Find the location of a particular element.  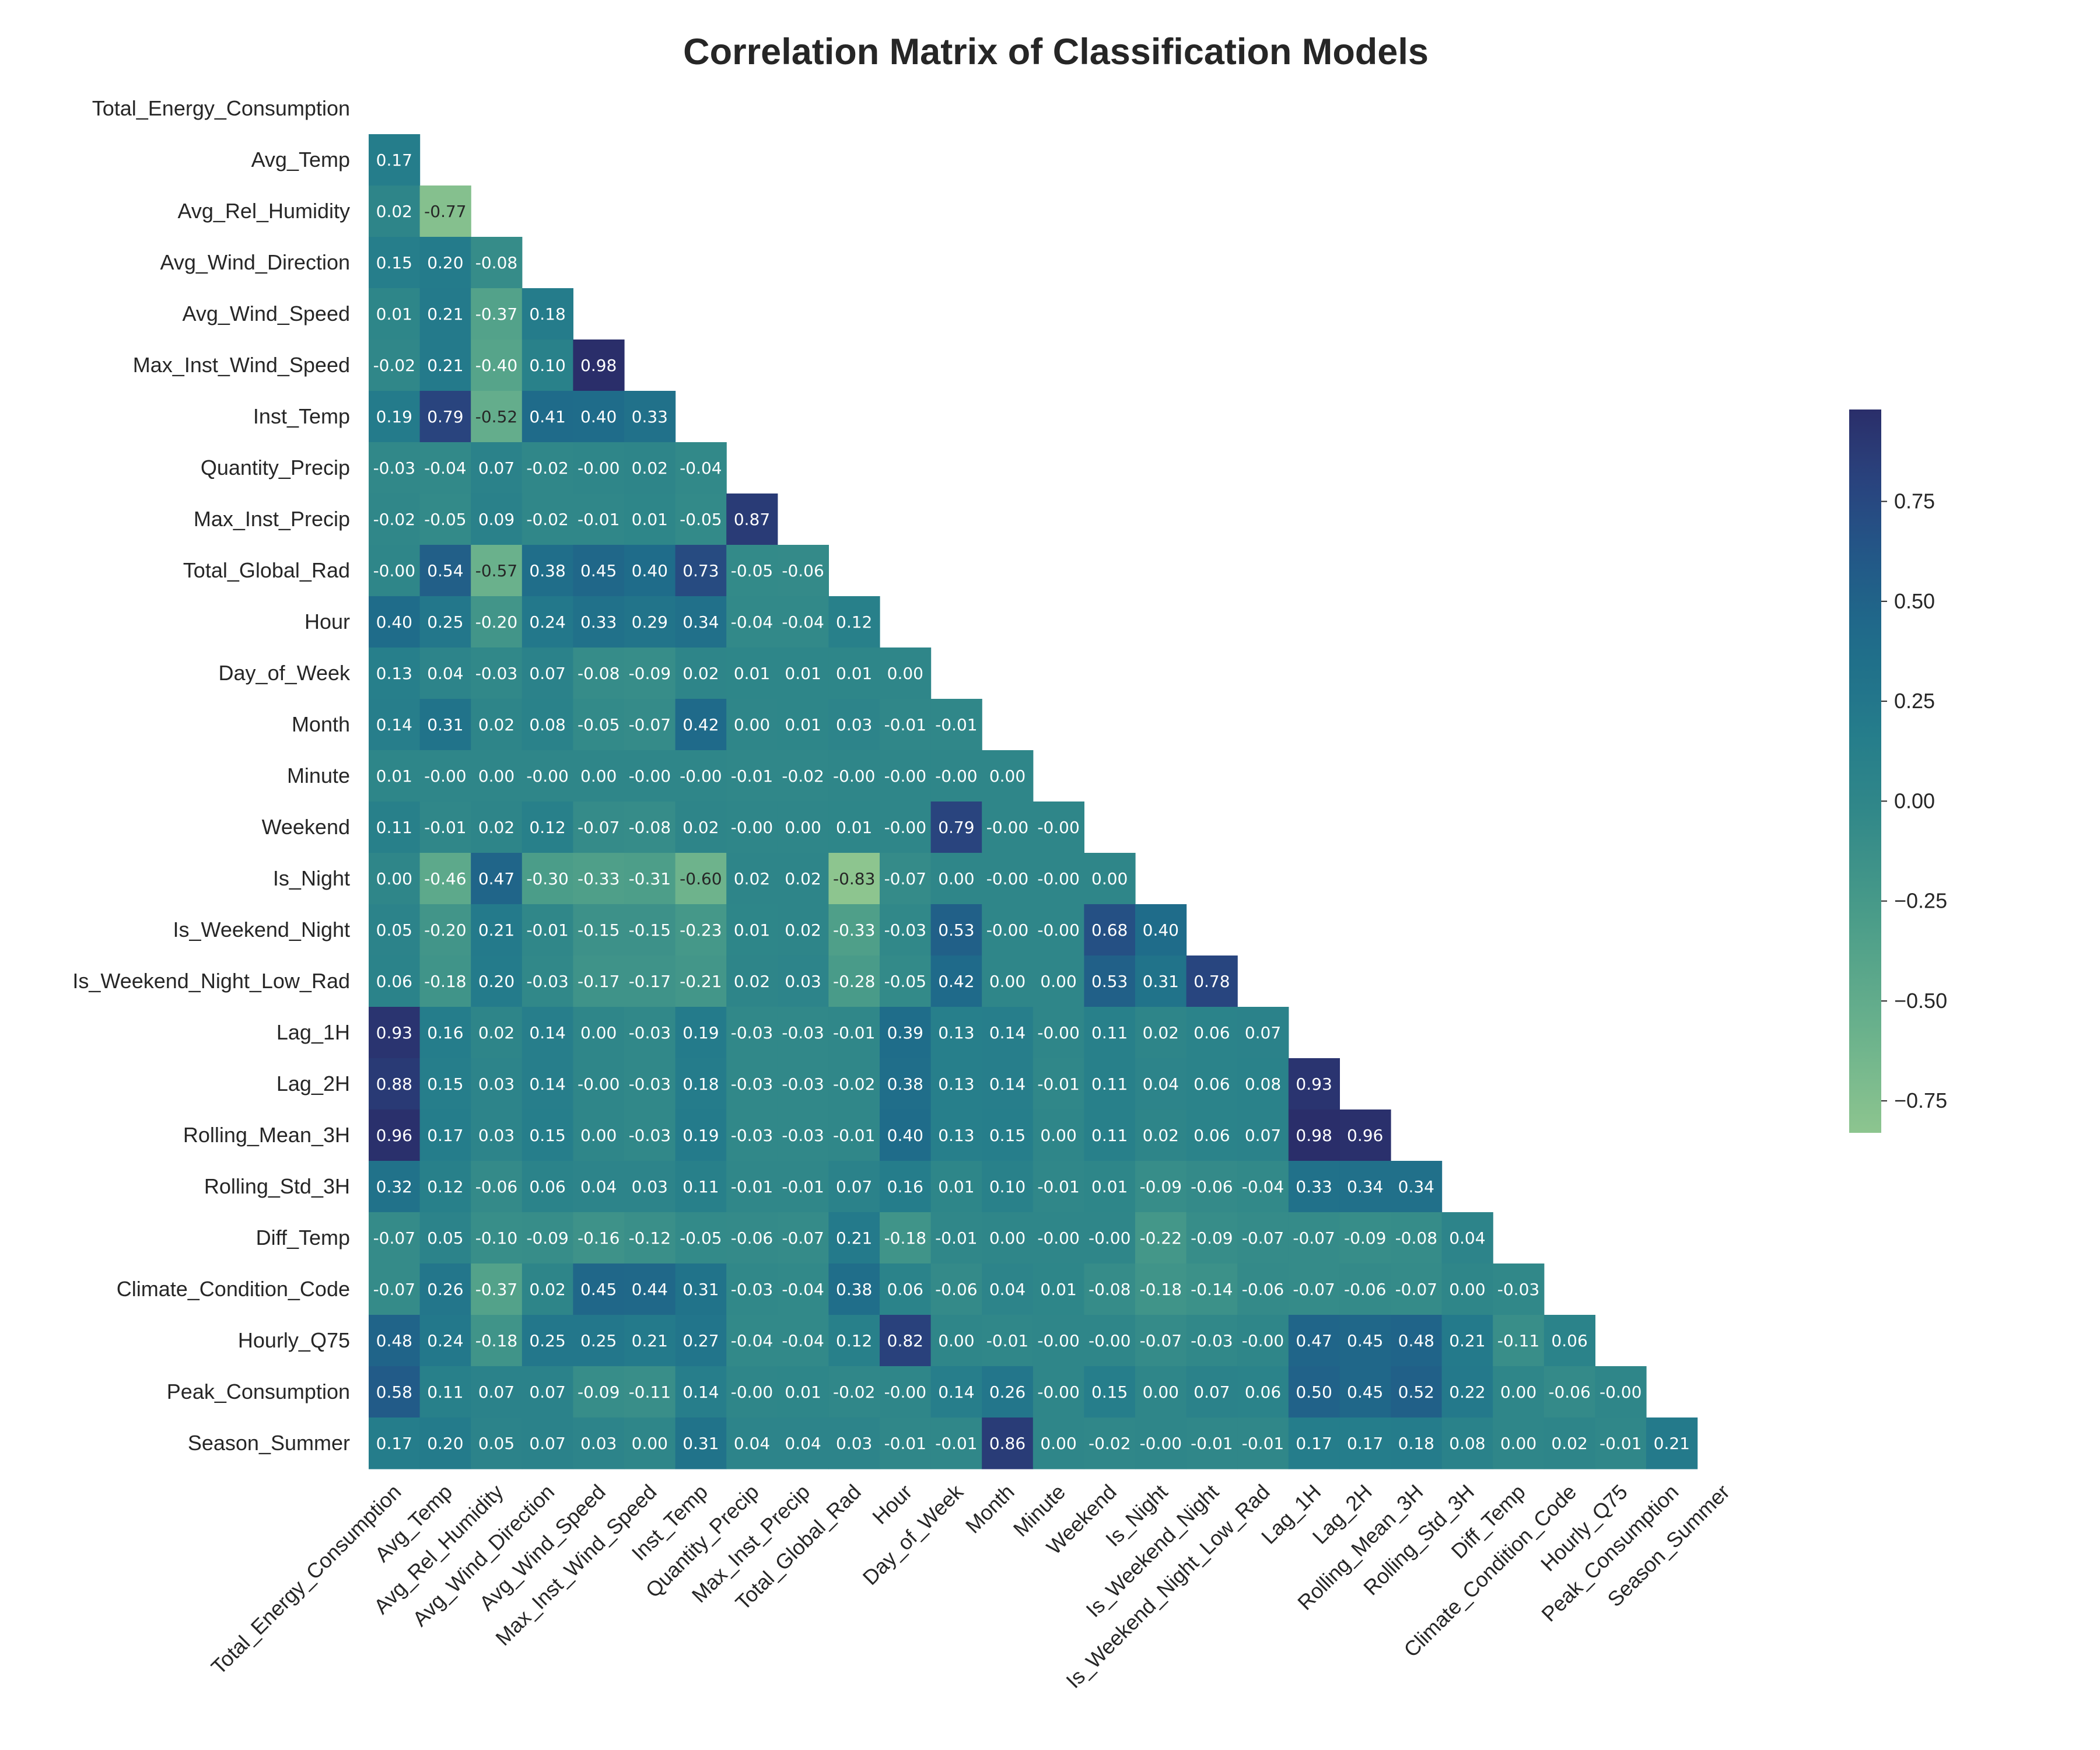

cell-value-label: 0.08 is located at coordinates (1263, 1084).